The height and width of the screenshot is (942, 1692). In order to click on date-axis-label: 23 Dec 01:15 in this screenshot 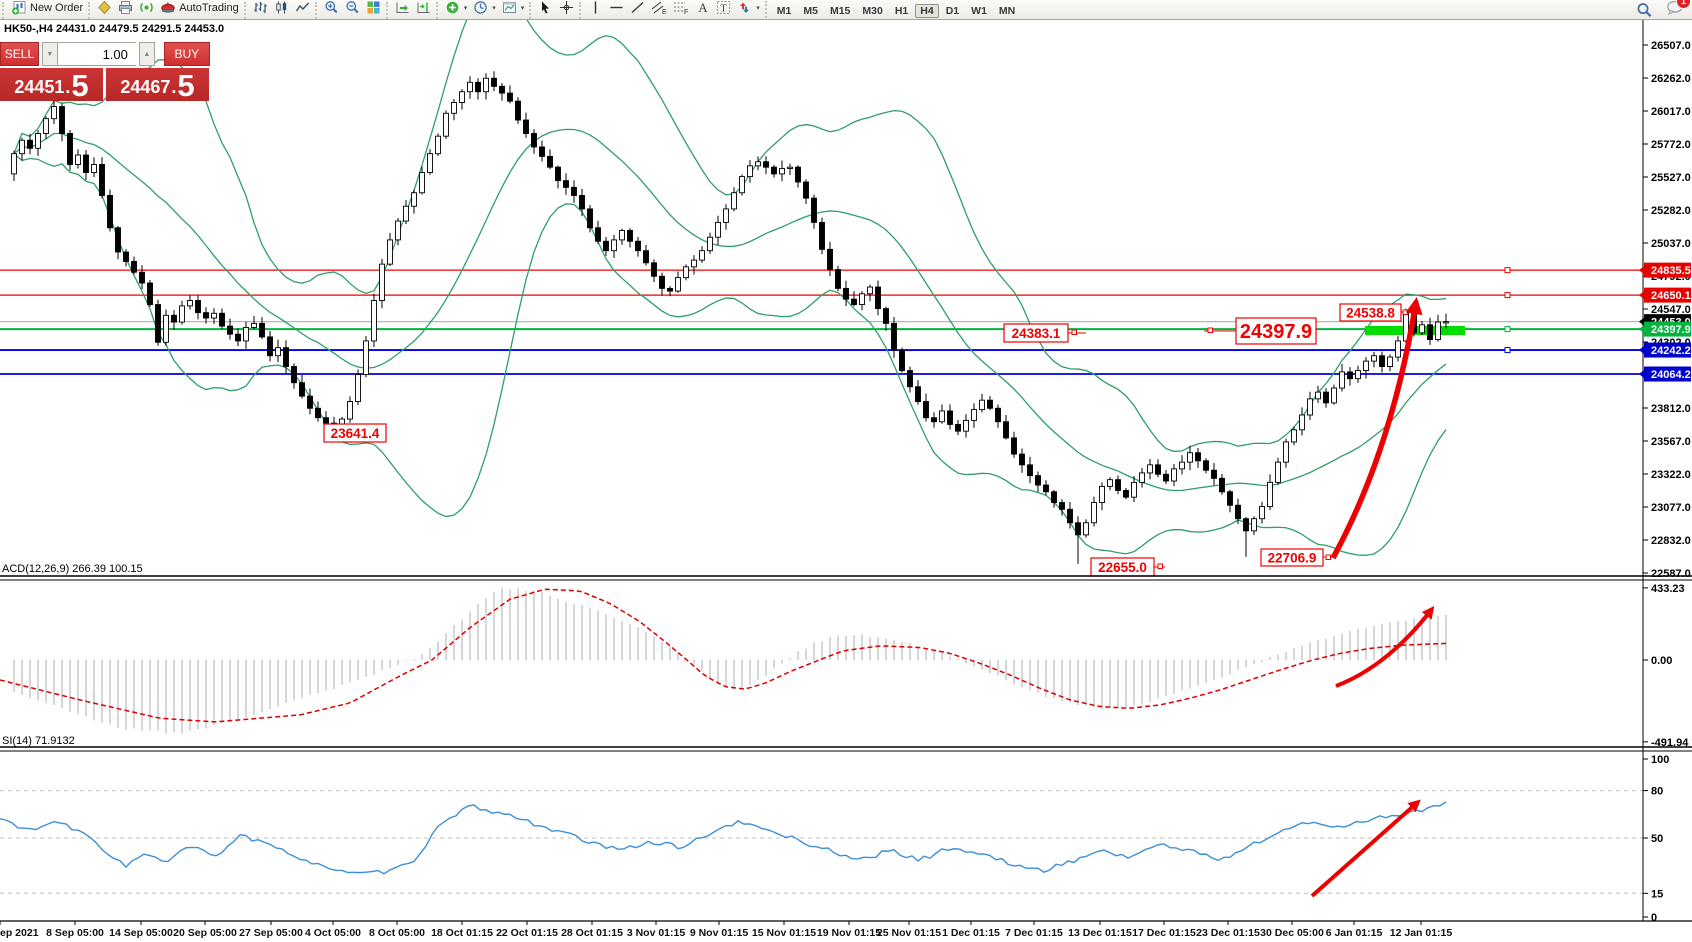, I will do `click(1228, 933)`.